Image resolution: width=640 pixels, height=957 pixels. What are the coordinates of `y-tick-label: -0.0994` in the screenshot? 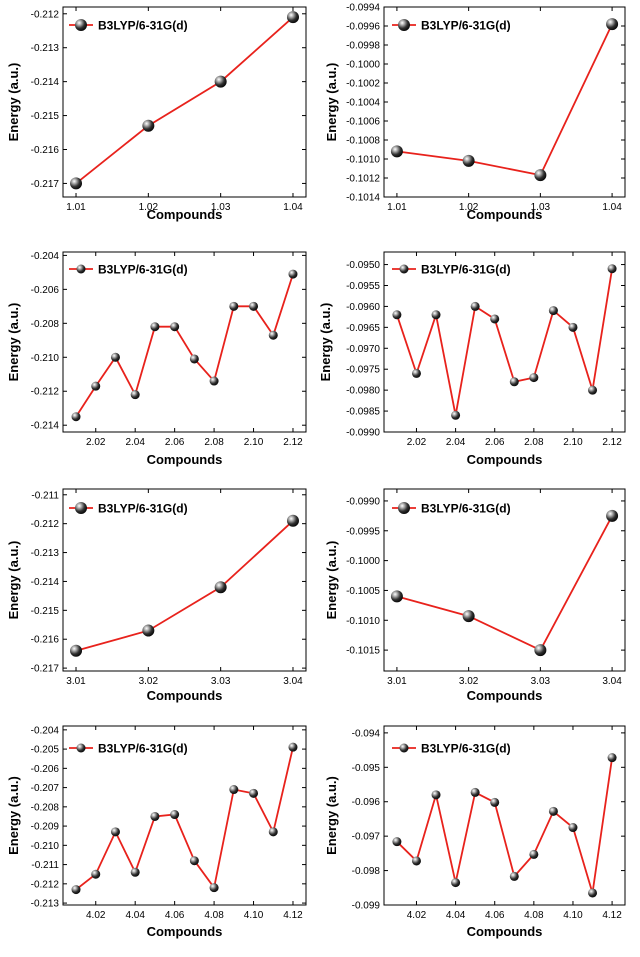 It's located at (363, 8).